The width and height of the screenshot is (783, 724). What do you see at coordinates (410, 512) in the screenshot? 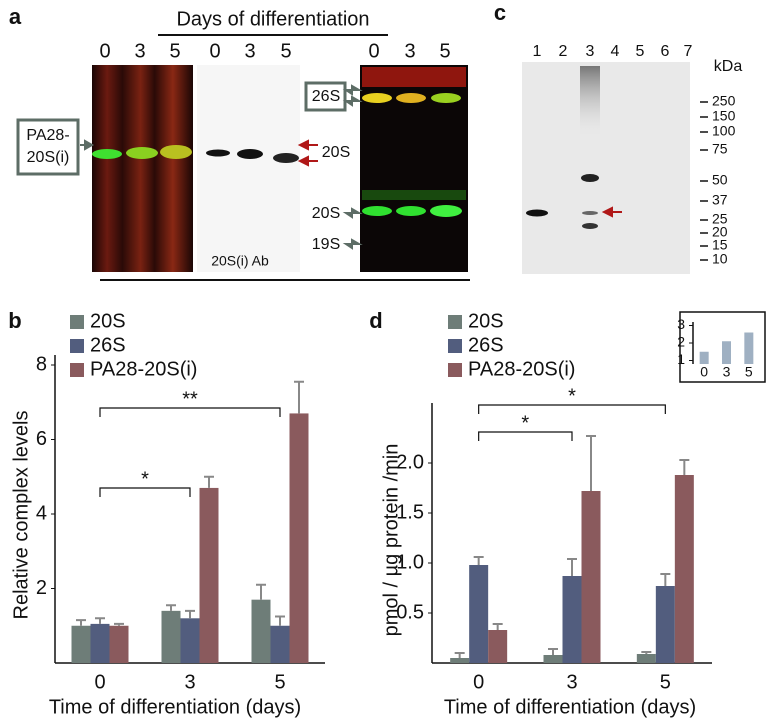
I see `y-tick-label: 1.5` at bounding box center [410, 512].